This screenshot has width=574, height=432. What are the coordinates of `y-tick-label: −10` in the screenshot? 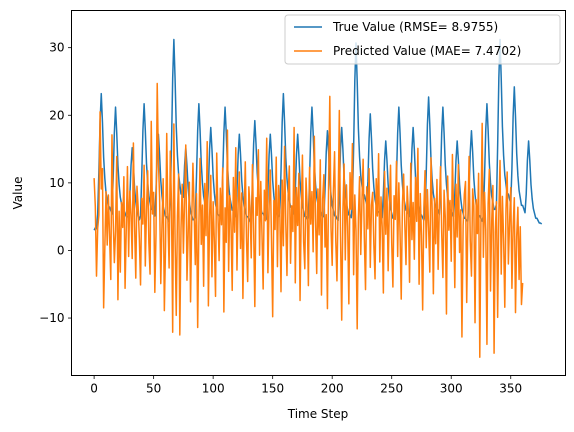 It's located at (51, 318).